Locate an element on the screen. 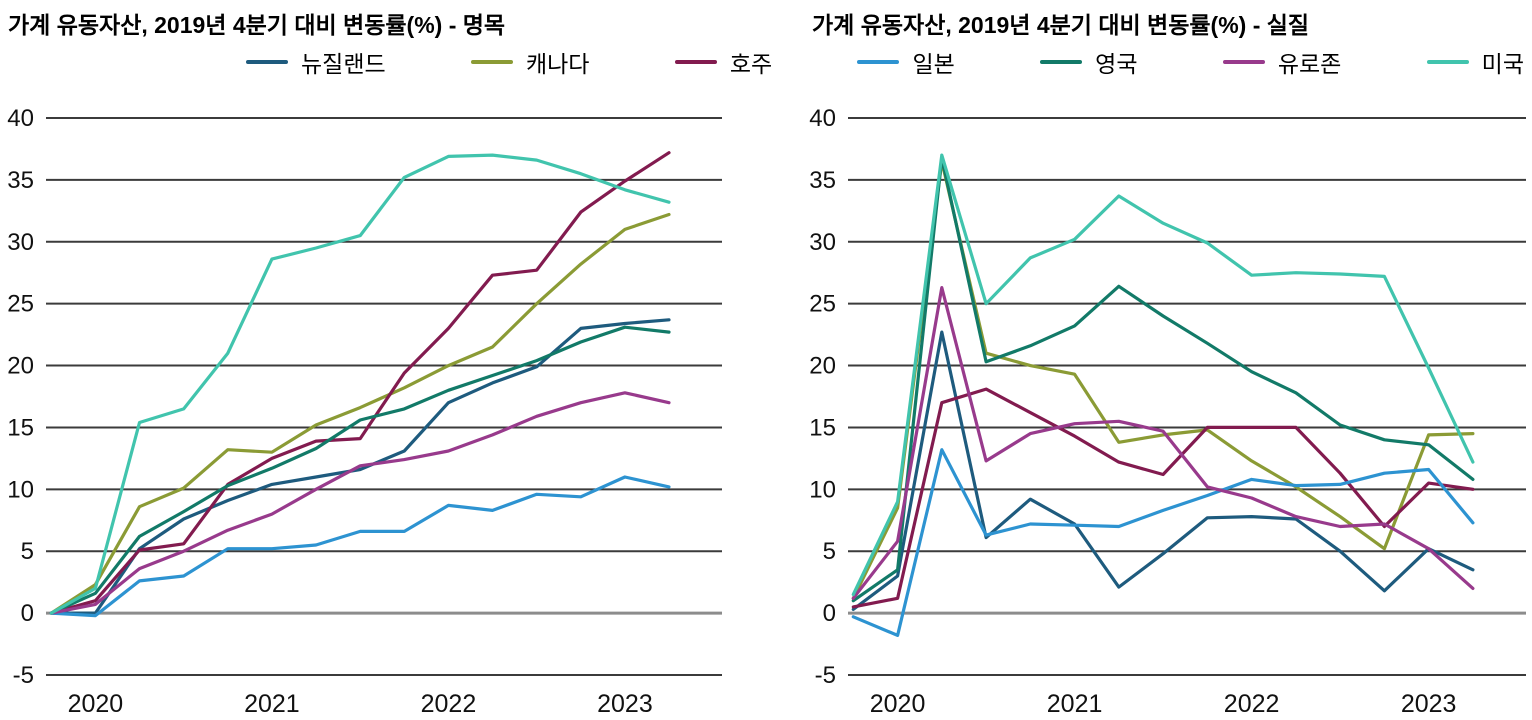 The width and height of the screenshot is (1532, 720). legend-item-japan: 일본 is located at coordinates (906, 62).